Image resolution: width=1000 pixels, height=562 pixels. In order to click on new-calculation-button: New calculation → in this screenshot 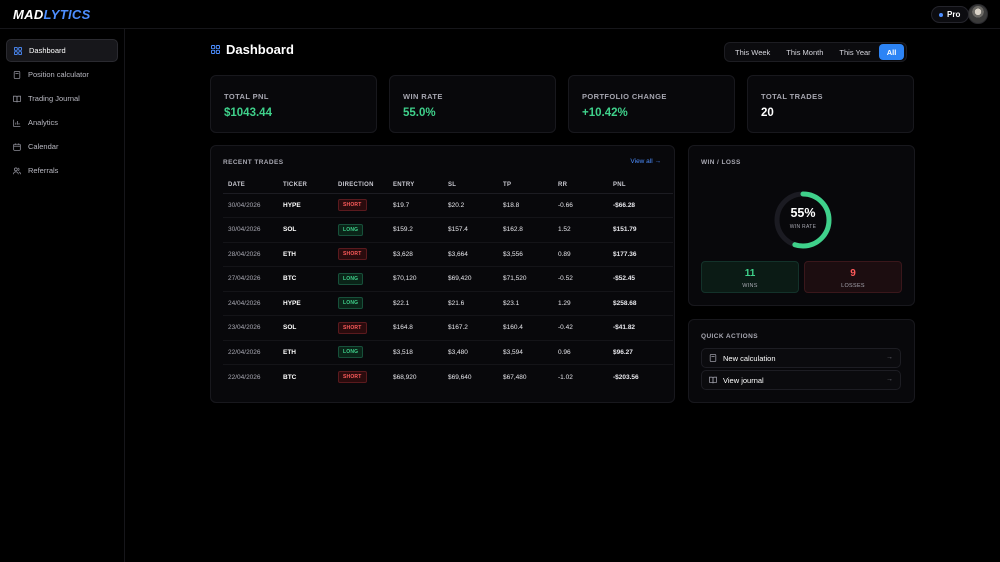, I will do `click(801, 358)`.